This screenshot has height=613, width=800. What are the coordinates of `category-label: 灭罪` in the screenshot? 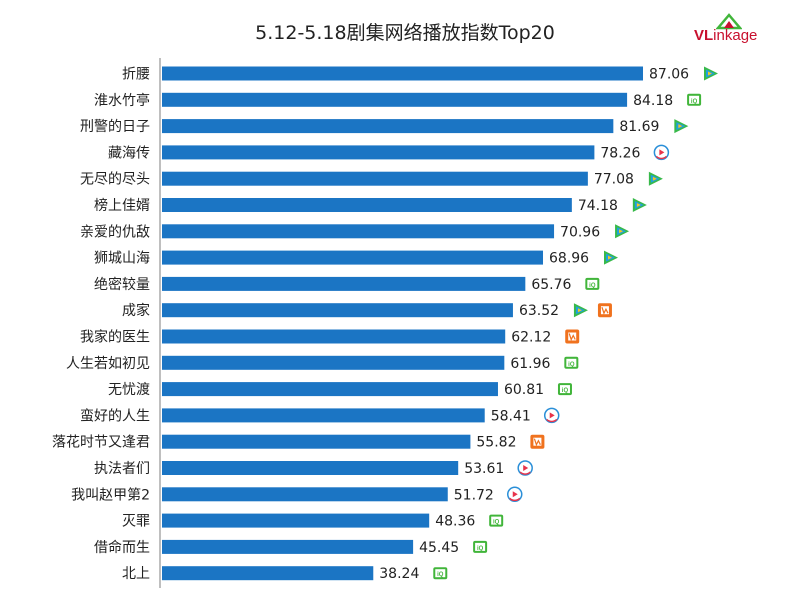 It's located at (136, 522).